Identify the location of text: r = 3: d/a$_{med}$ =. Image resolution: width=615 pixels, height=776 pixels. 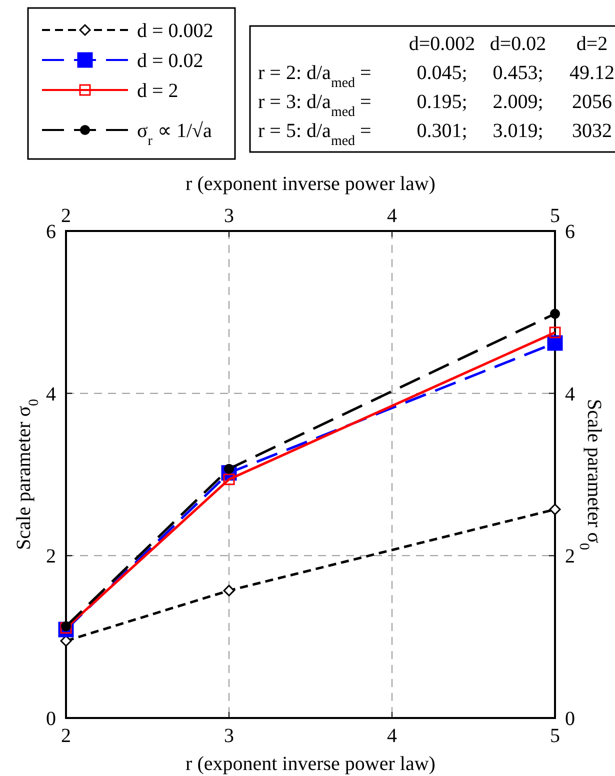
(315, 105).